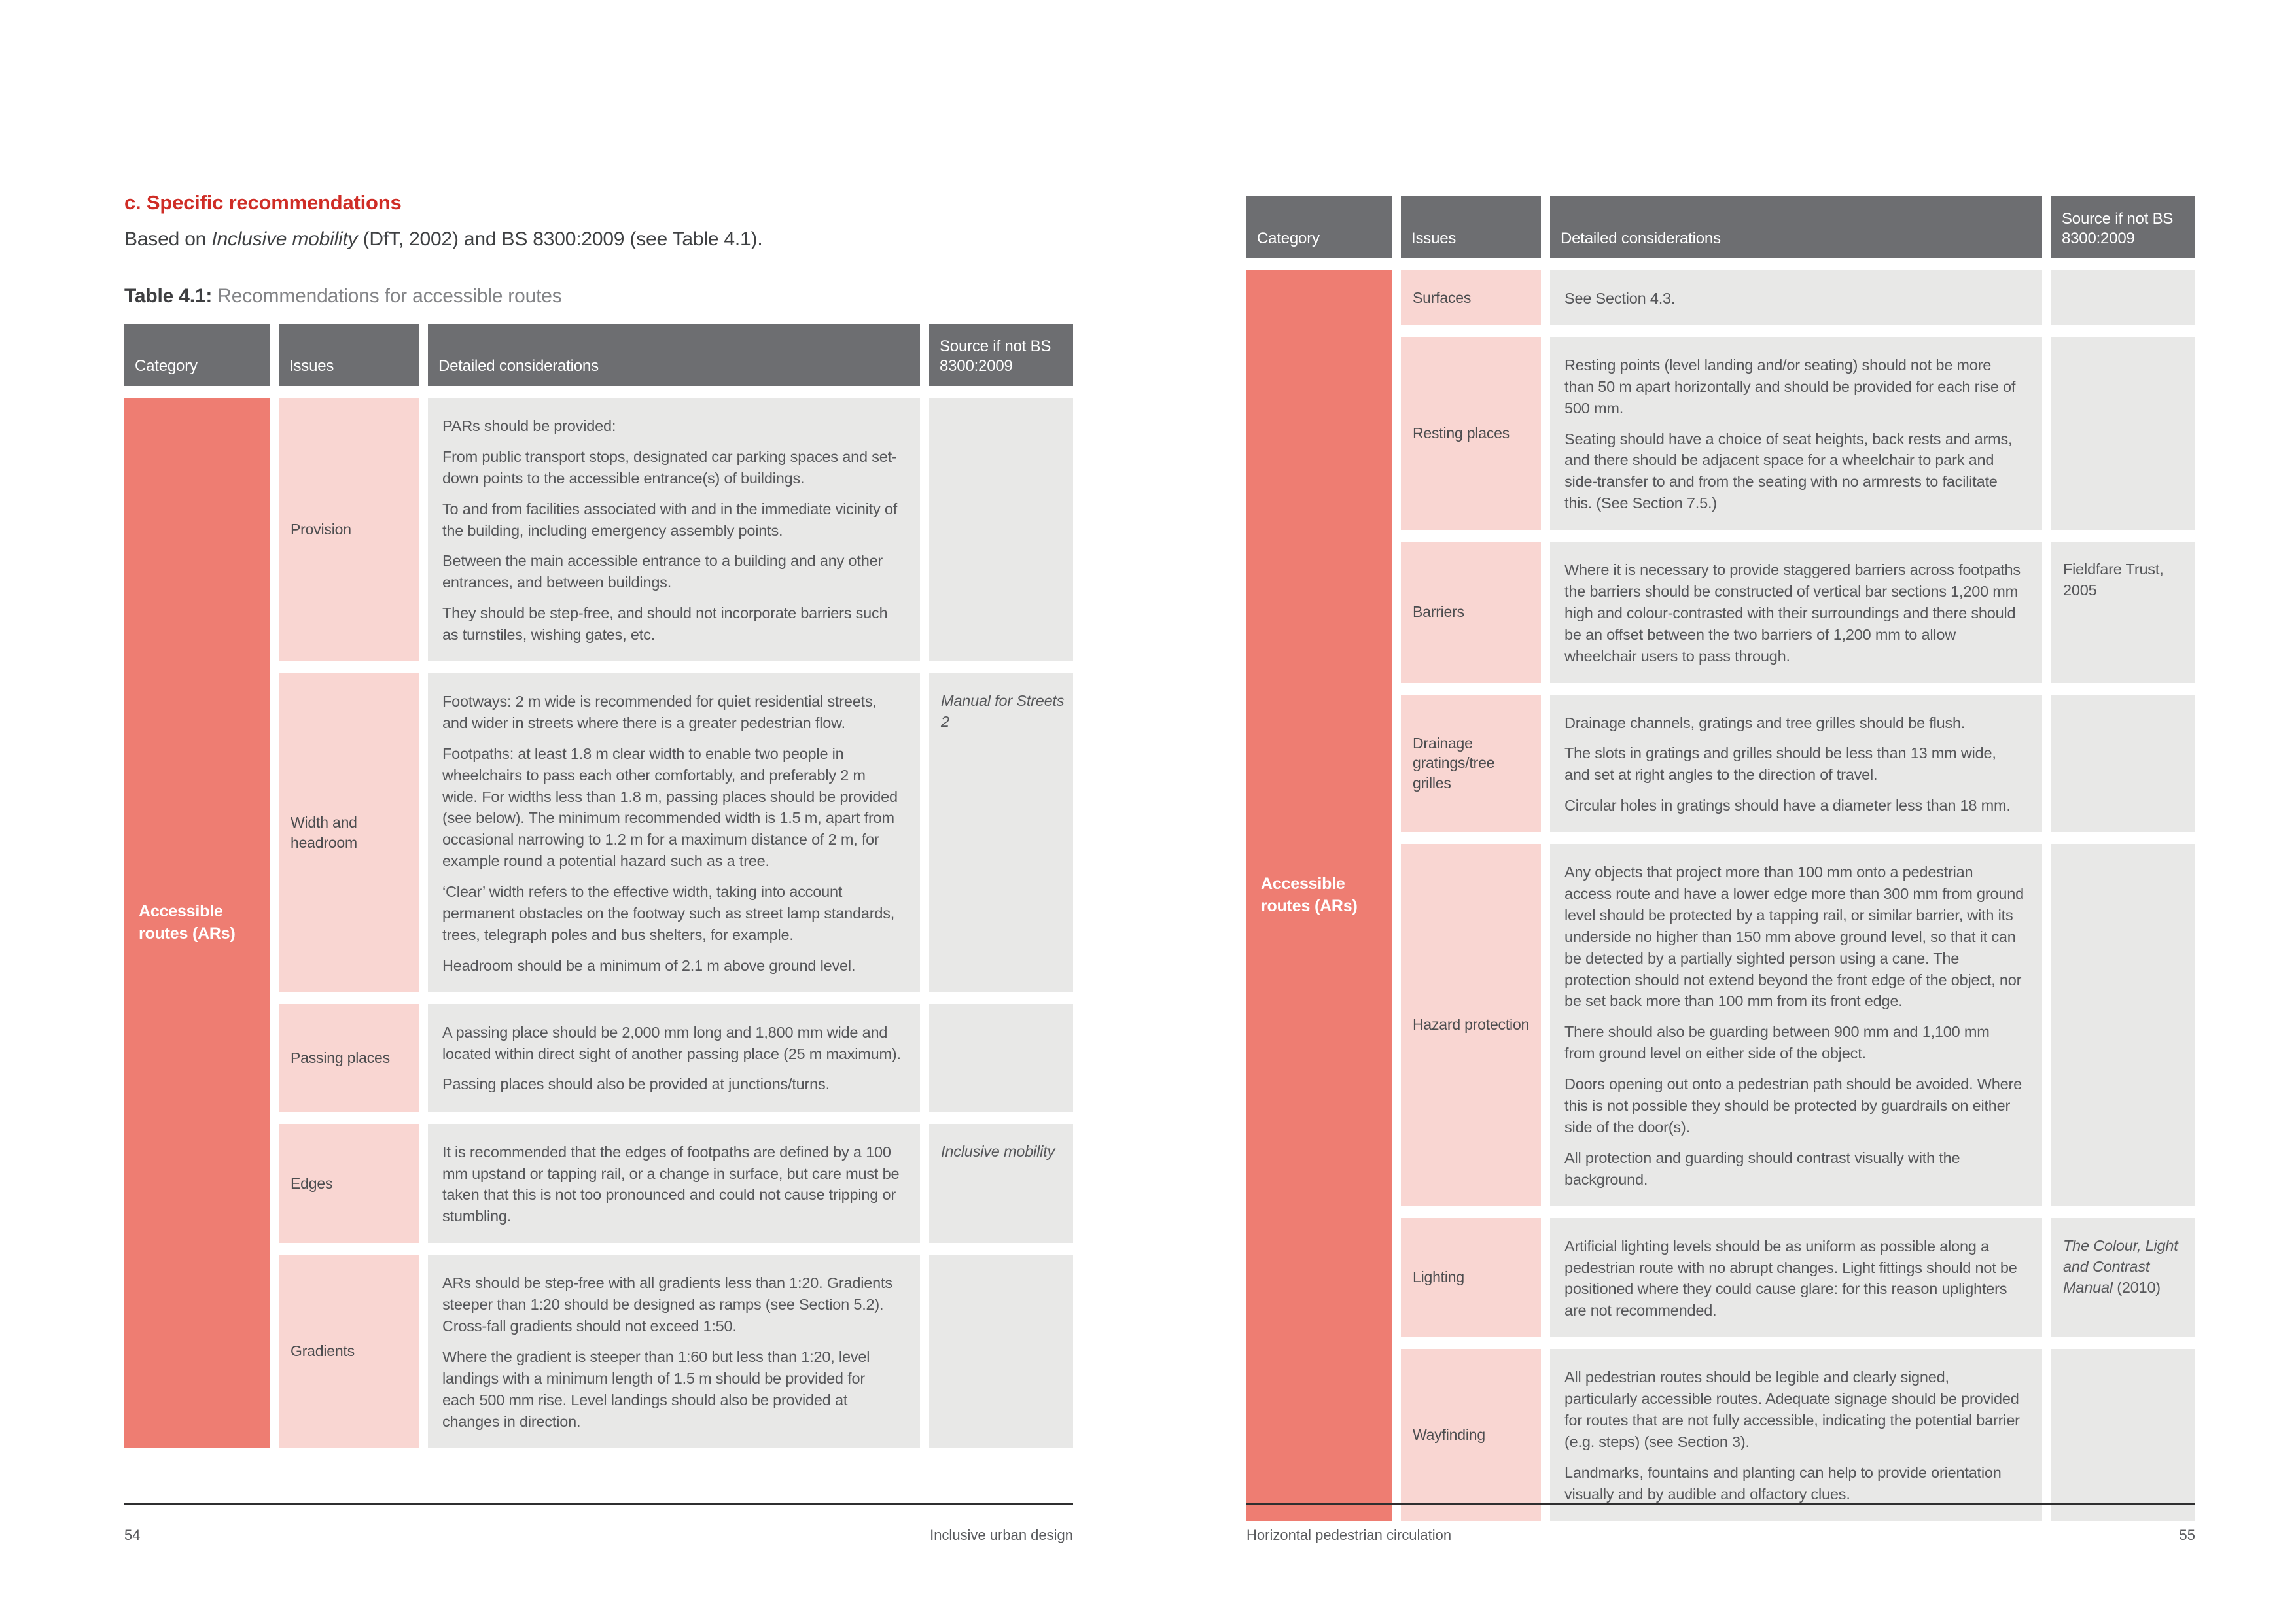  I want to click on intro-prefix: Based on, so click(168, 239).